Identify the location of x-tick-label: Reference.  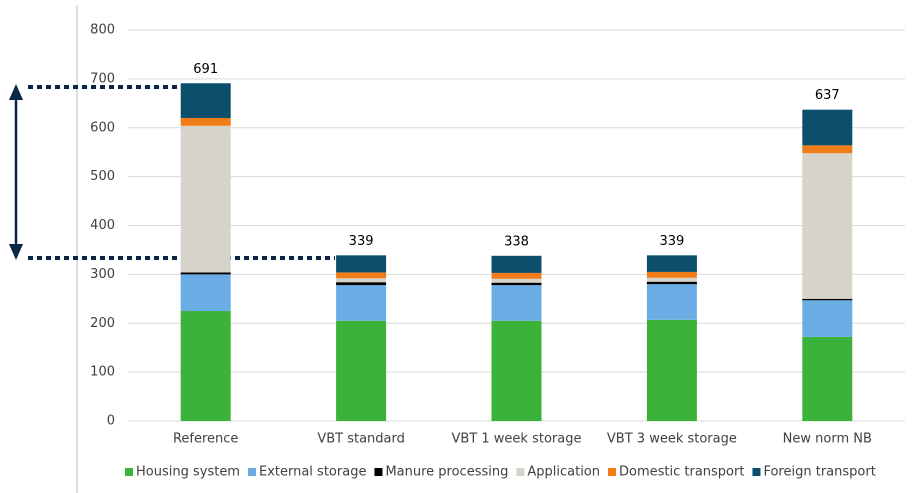
(205, 439).